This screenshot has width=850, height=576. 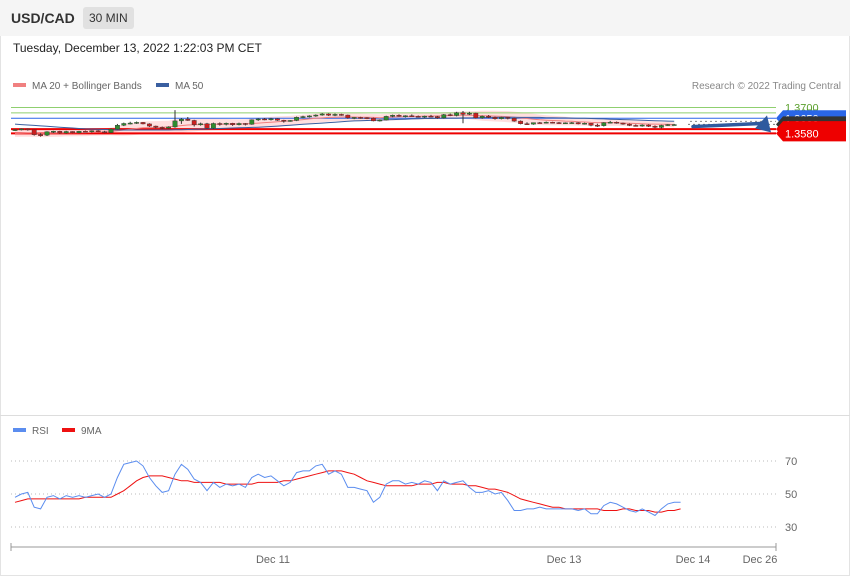 I want to click on legend-rsi-label: RSI, so click(x=40, y=431).